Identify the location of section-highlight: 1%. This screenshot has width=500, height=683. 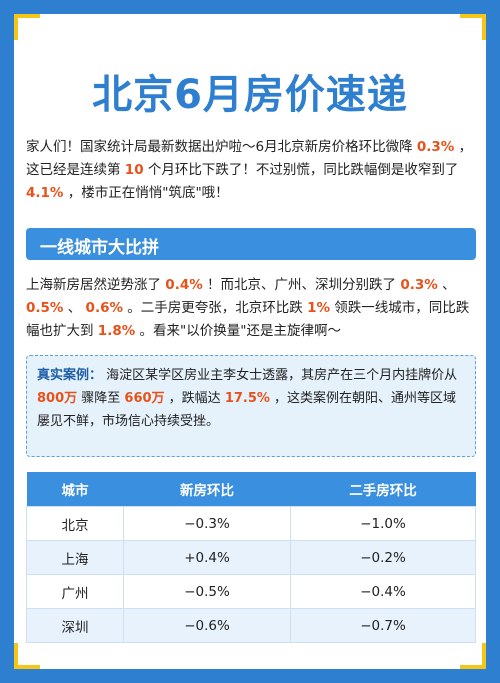
(319, 308).